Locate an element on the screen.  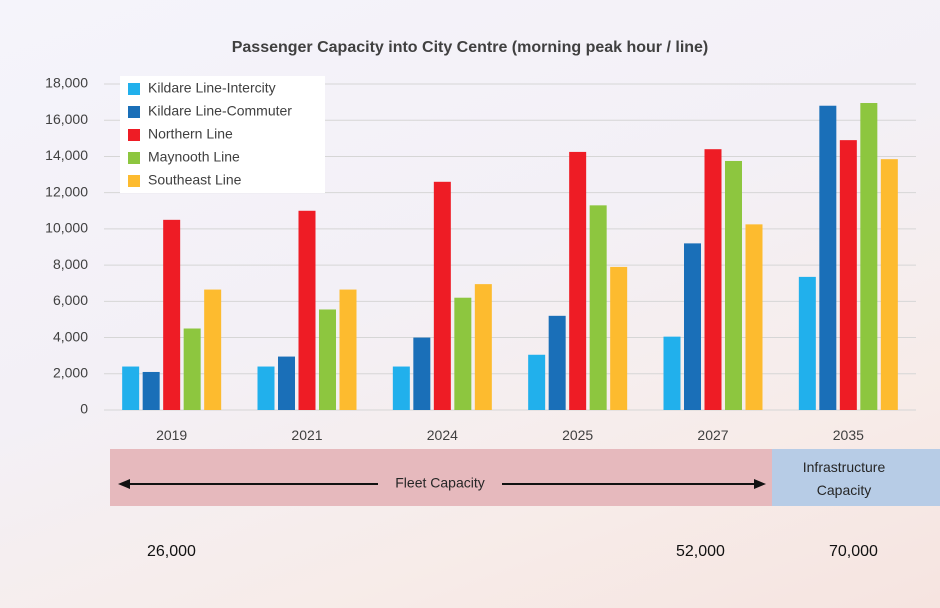
bar-kildare-line-intercity-2035 is located at coordinates (807, 343).